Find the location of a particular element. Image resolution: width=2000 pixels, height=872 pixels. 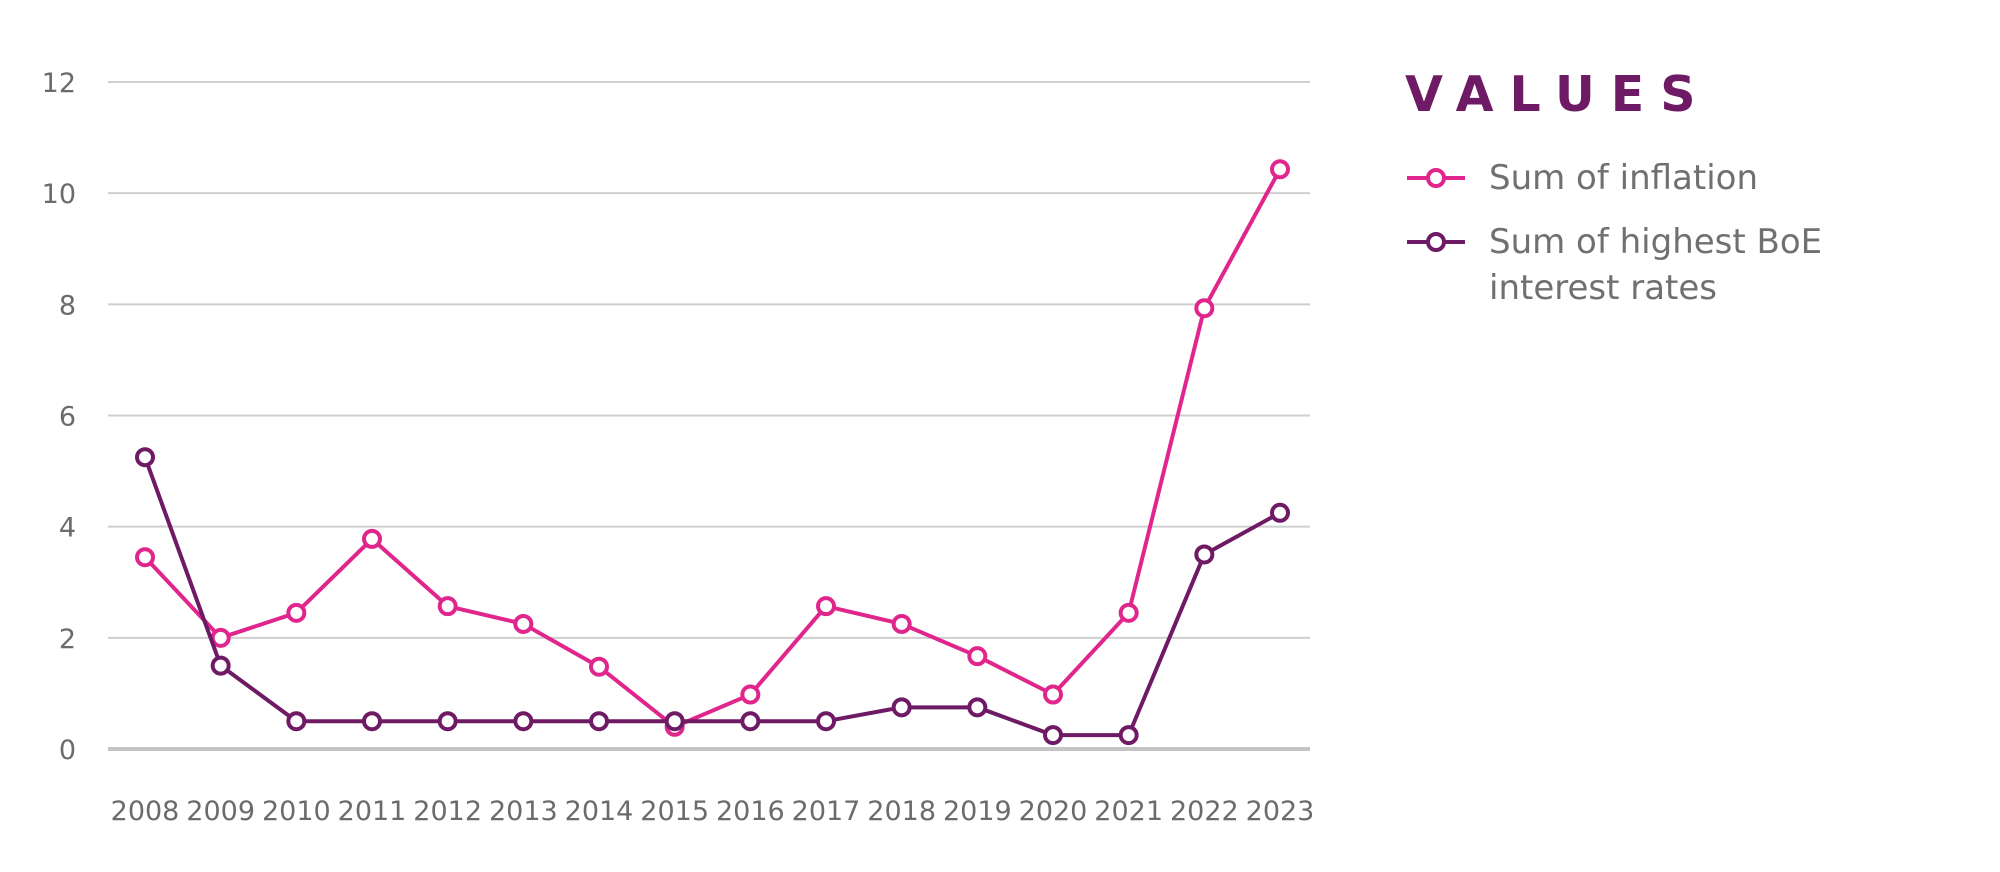

y-tick-label: 2 is located at coordinates (67, 639).